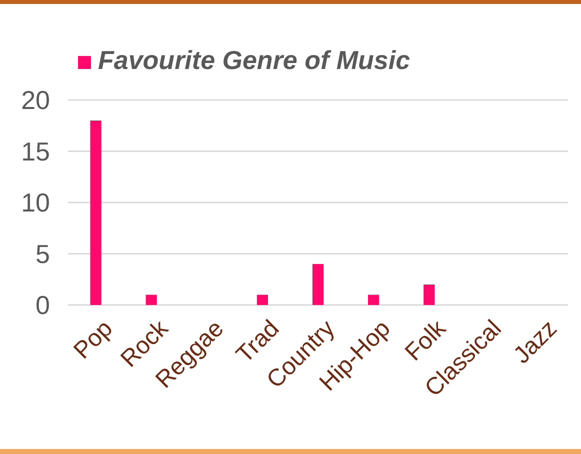  I want to click on y-tick-label: 10, so click(35, 203).